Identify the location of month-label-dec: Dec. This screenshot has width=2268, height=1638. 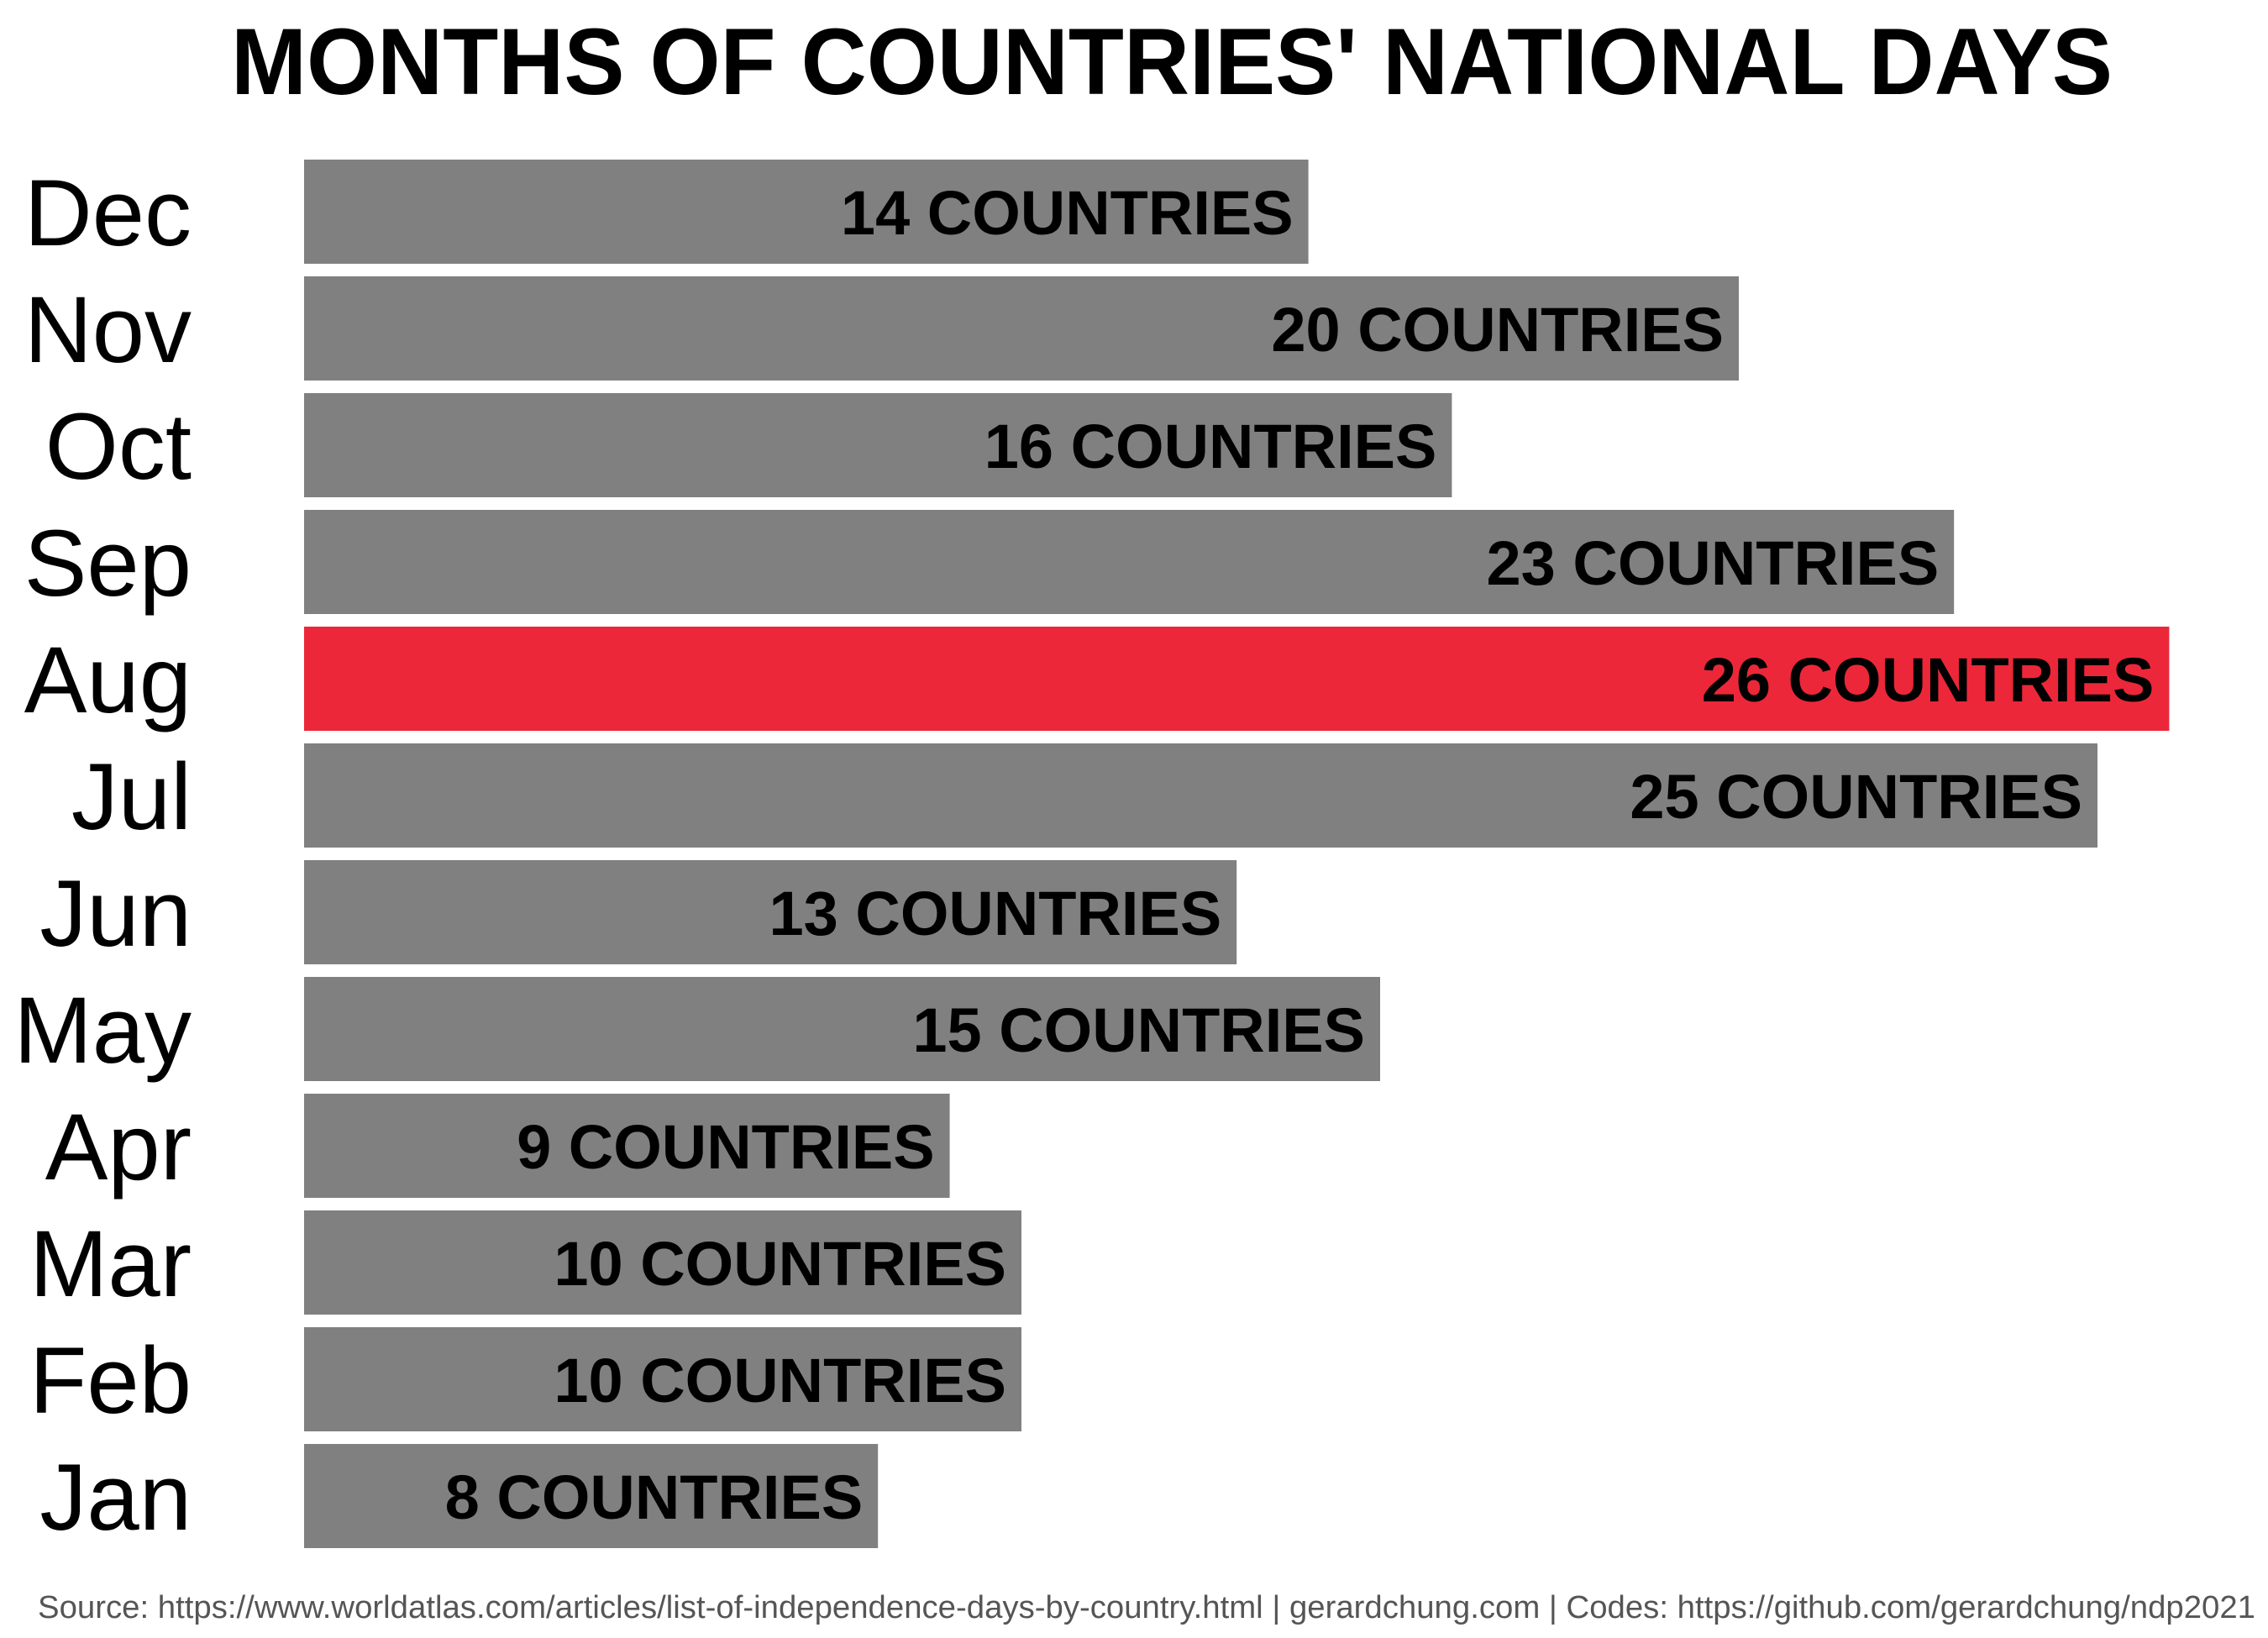
(108, 212).